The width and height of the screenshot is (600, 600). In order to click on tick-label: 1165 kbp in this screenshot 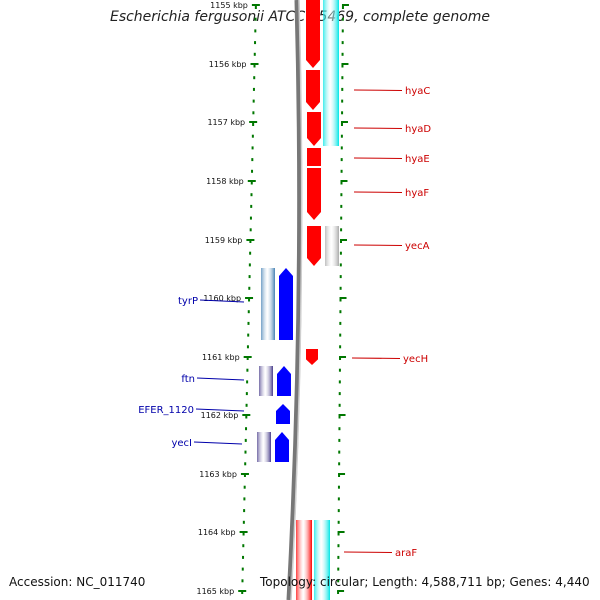, I will do `click(216, 591)`.